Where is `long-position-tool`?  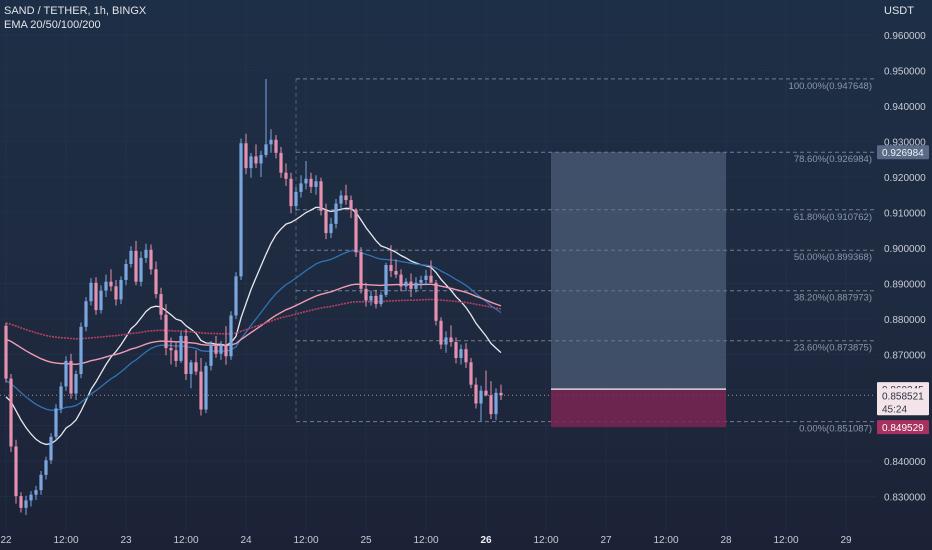
long-position-tool is located at coordinates (638, 289).